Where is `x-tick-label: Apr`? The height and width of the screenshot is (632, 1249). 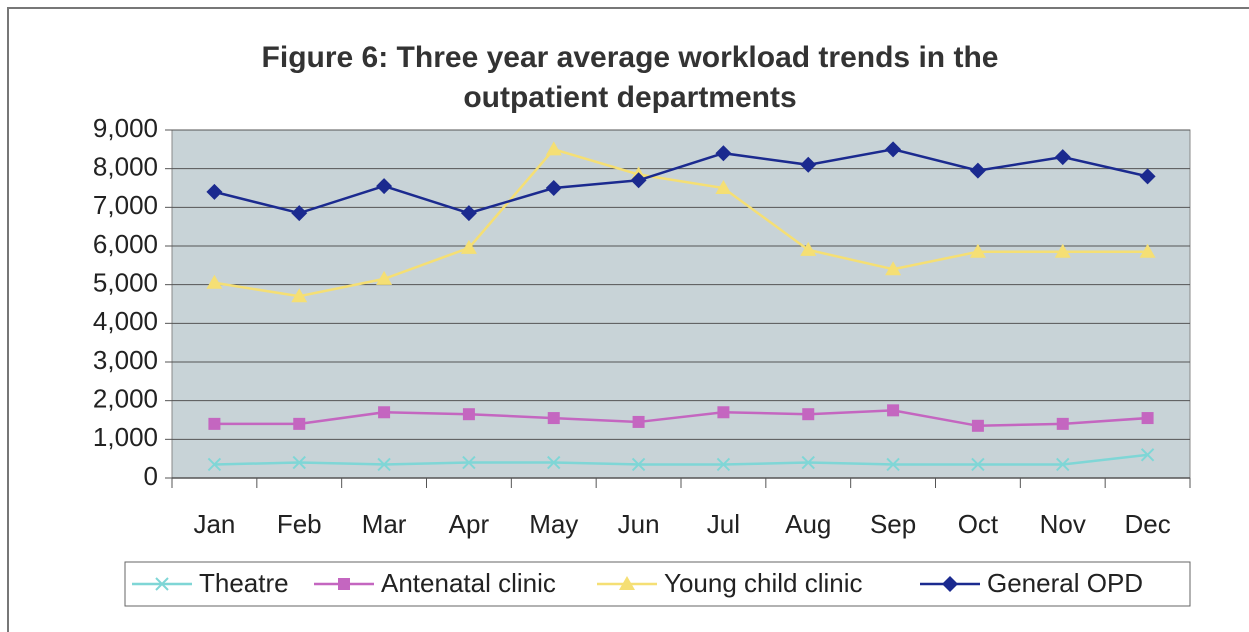 x-tick-label: Apr is located at coordinates (469, 524).